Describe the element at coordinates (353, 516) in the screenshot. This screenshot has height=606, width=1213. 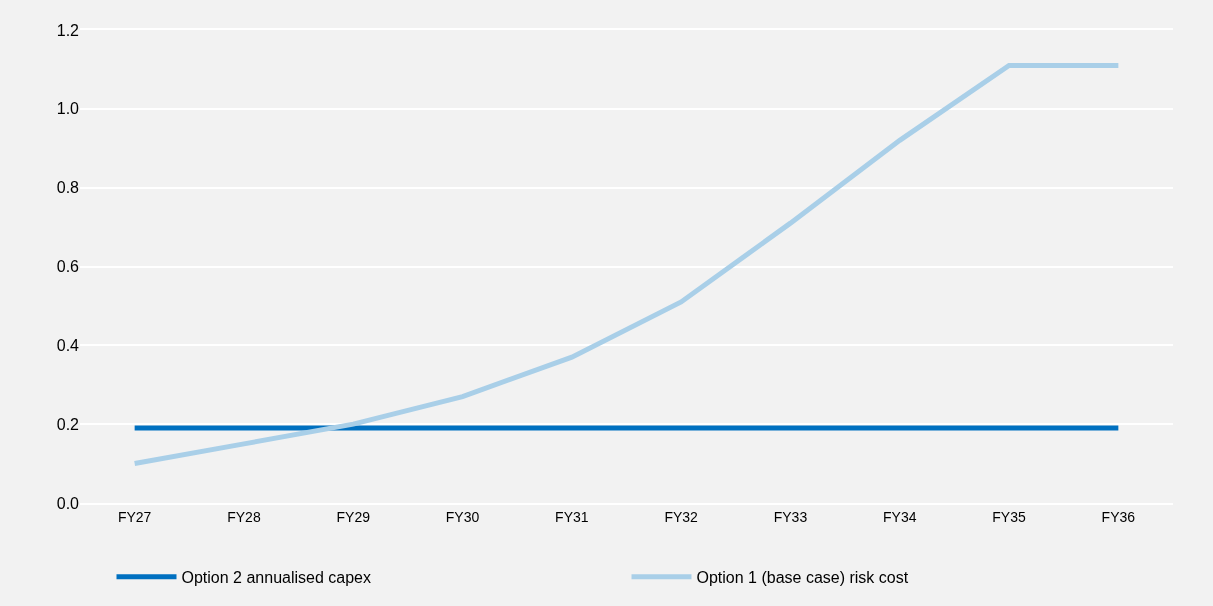
I see `x-tick-label: FY29` at that location.